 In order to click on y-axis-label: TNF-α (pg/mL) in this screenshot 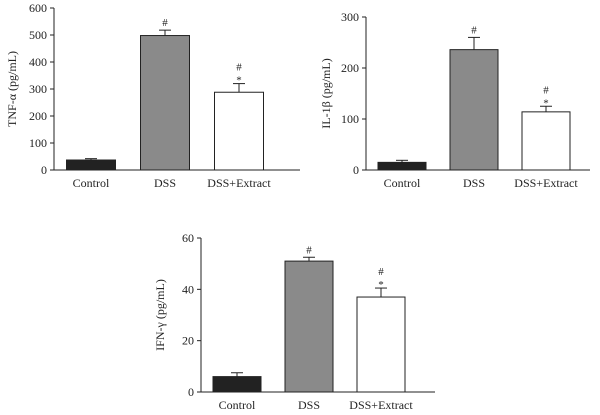, I will do `click(12, 89)`.